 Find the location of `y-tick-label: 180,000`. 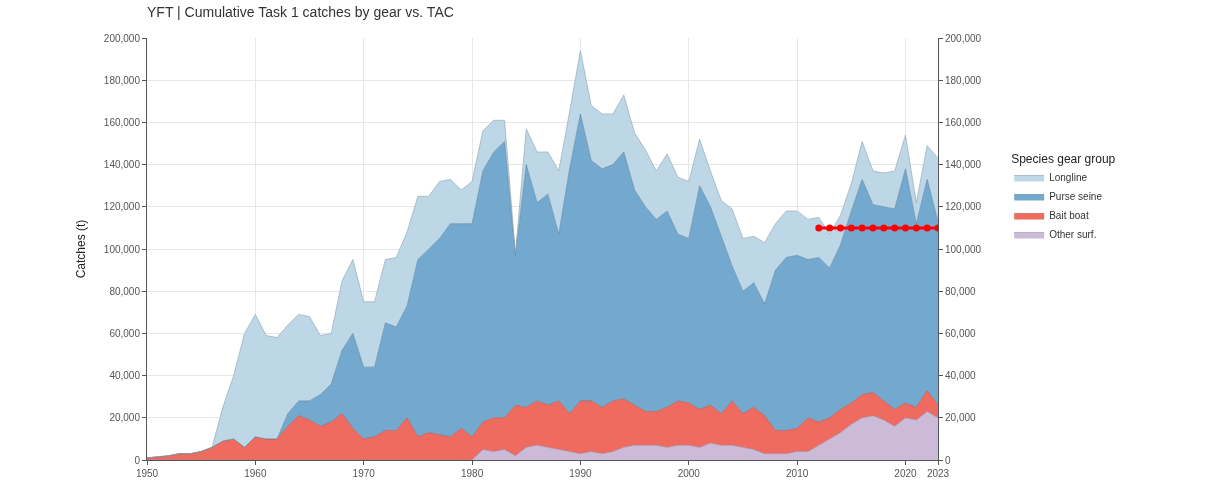

y-tick-label: 180,000 is located at coordinates (122, 80).